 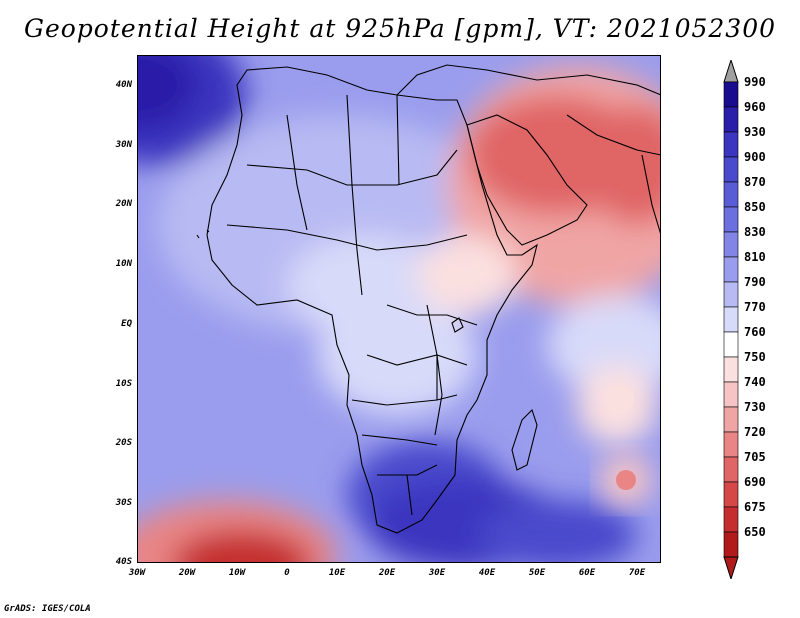 I want to click on lon-label-70e: 70E, so click(x=637, y=573).